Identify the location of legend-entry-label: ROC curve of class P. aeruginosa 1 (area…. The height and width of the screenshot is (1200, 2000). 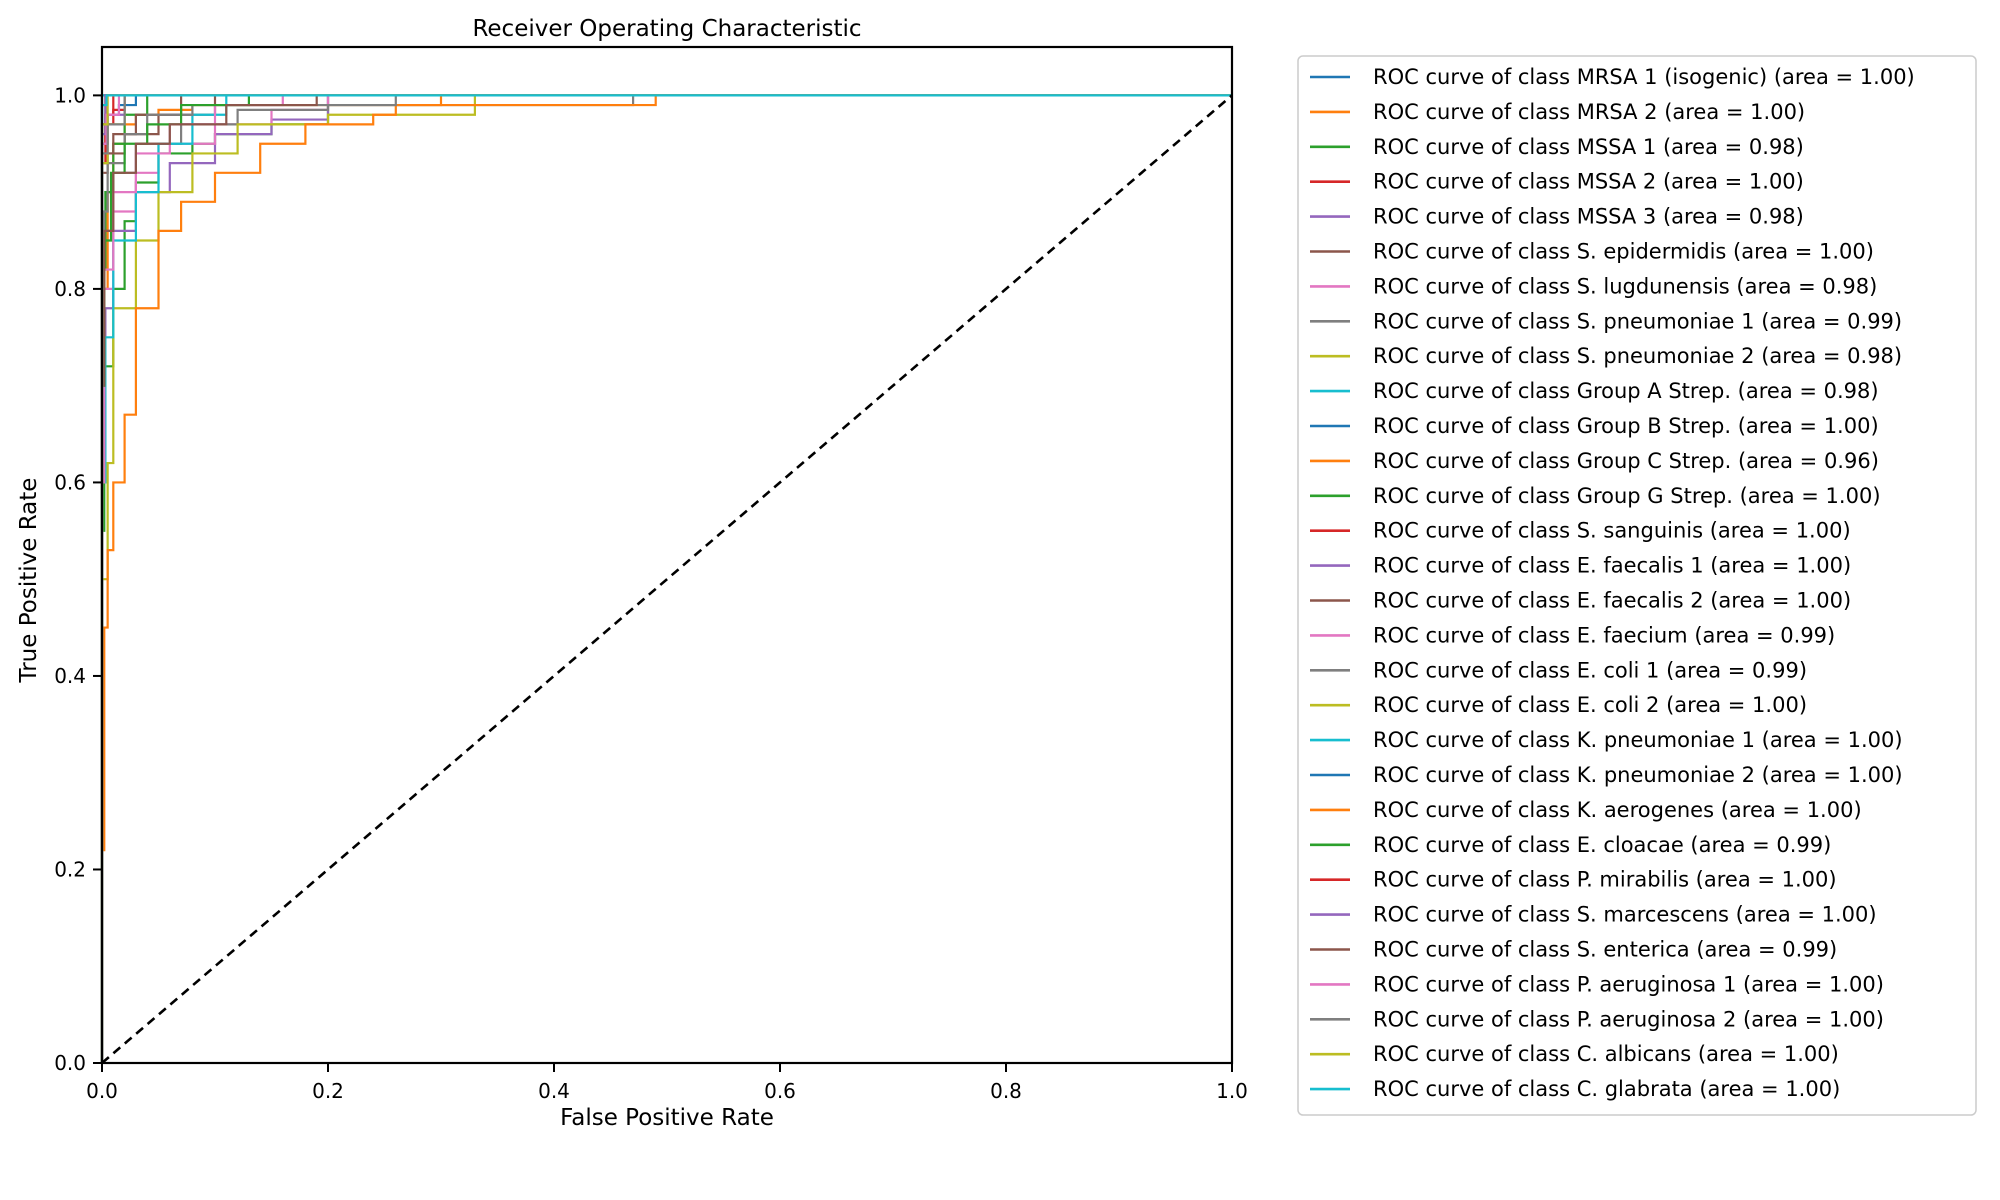
(1628, 984).